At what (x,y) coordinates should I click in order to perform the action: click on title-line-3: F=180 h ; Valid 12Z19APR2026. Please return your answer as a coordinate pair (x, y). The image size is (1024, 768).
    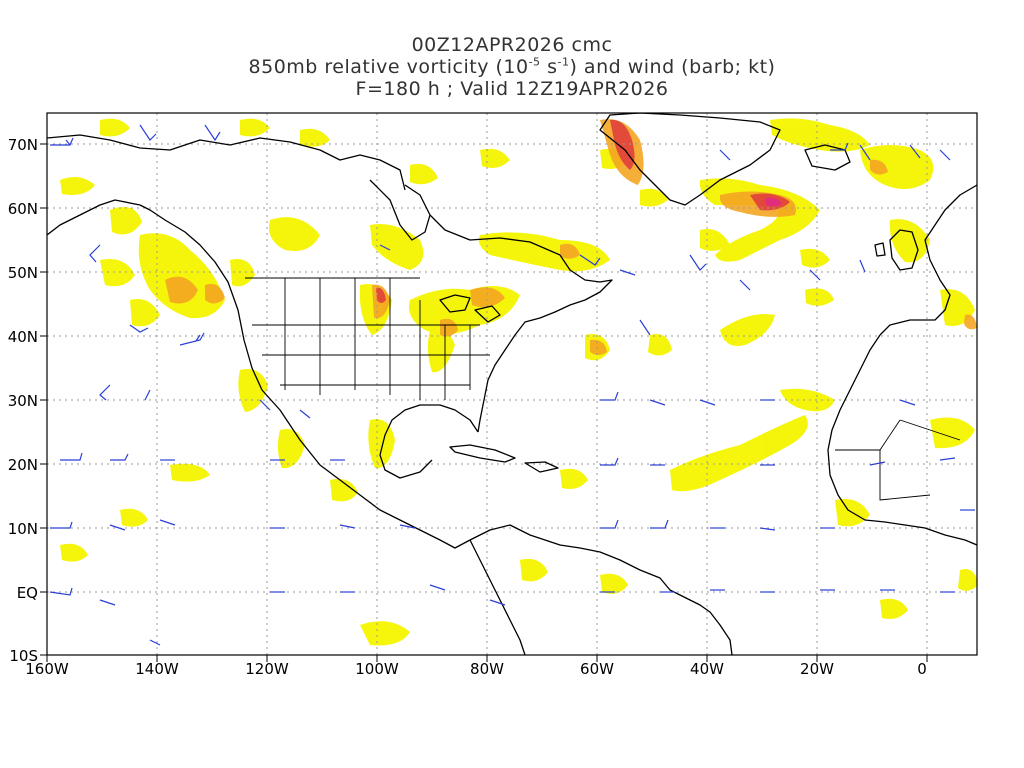
    Looking at the image, I should click on (512, 89).